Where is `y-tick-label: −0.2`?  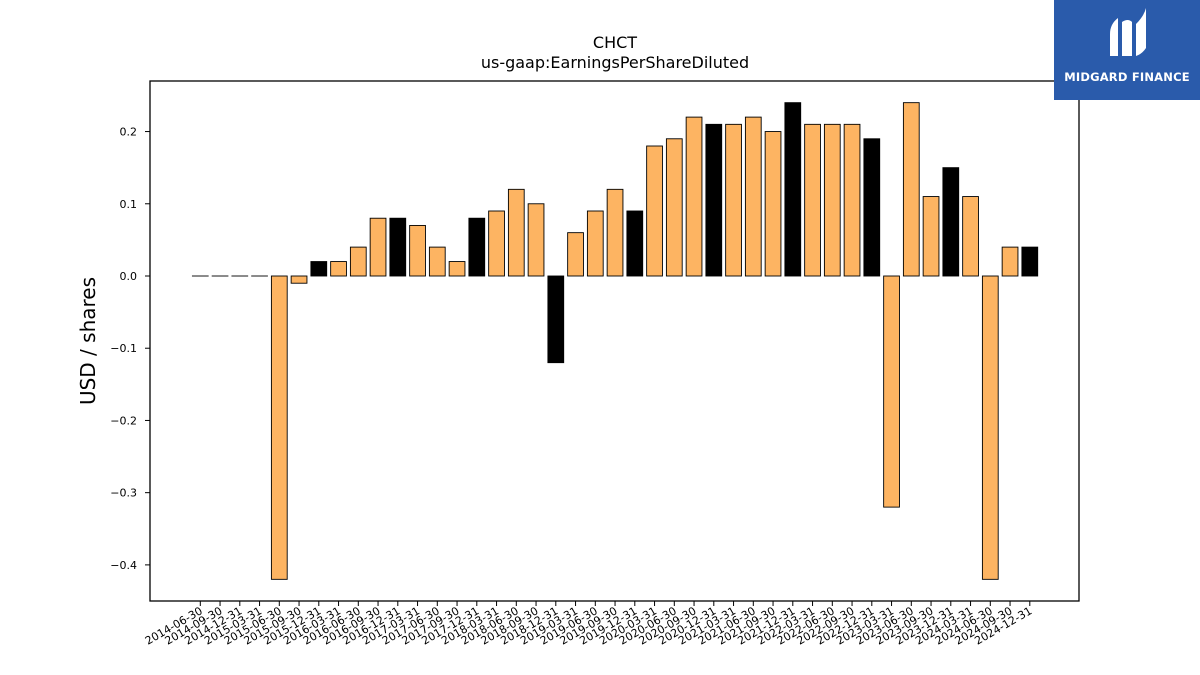 y-tick-label: −0.2 is located at coordinates (123, 420).